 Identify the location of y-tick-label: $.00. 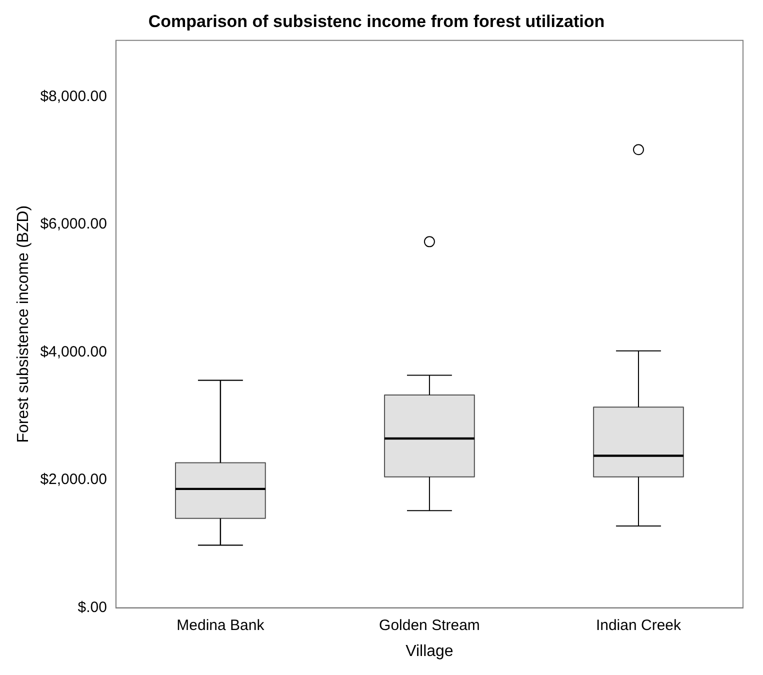
(92, 607).